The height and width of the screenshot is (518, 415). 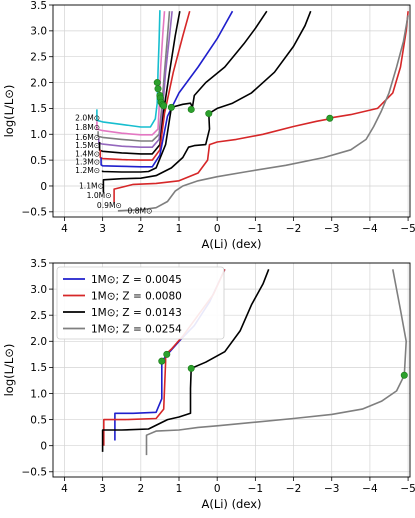 What do you see at coordinates (87, 153) in the screenshot?
I see `series-label: 1.4M⊙` at bounding box center [87, 153].